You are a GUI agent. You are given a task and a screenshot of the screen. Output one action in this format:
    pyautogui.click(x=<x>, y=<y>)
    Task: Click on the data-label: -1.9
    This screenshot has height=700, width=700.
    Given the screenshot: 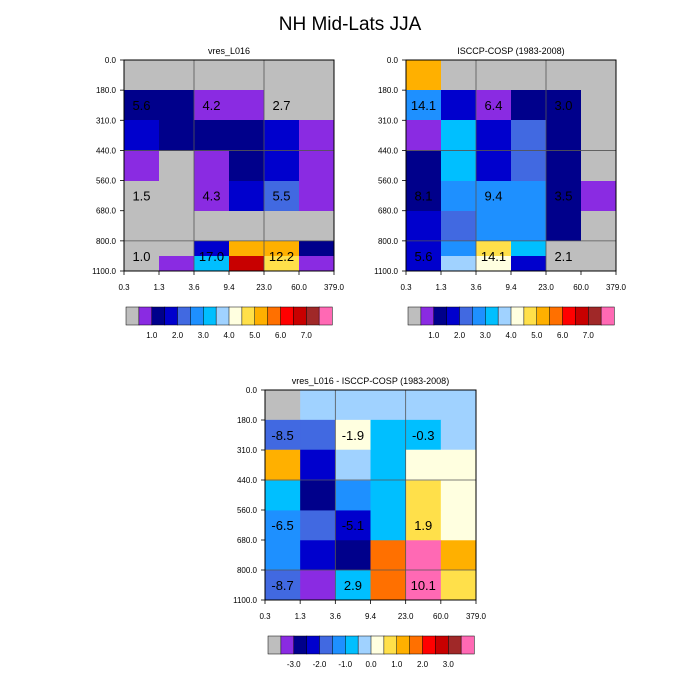 What is the action you would take?
    pyautogui.click(x=353, y=435)
    